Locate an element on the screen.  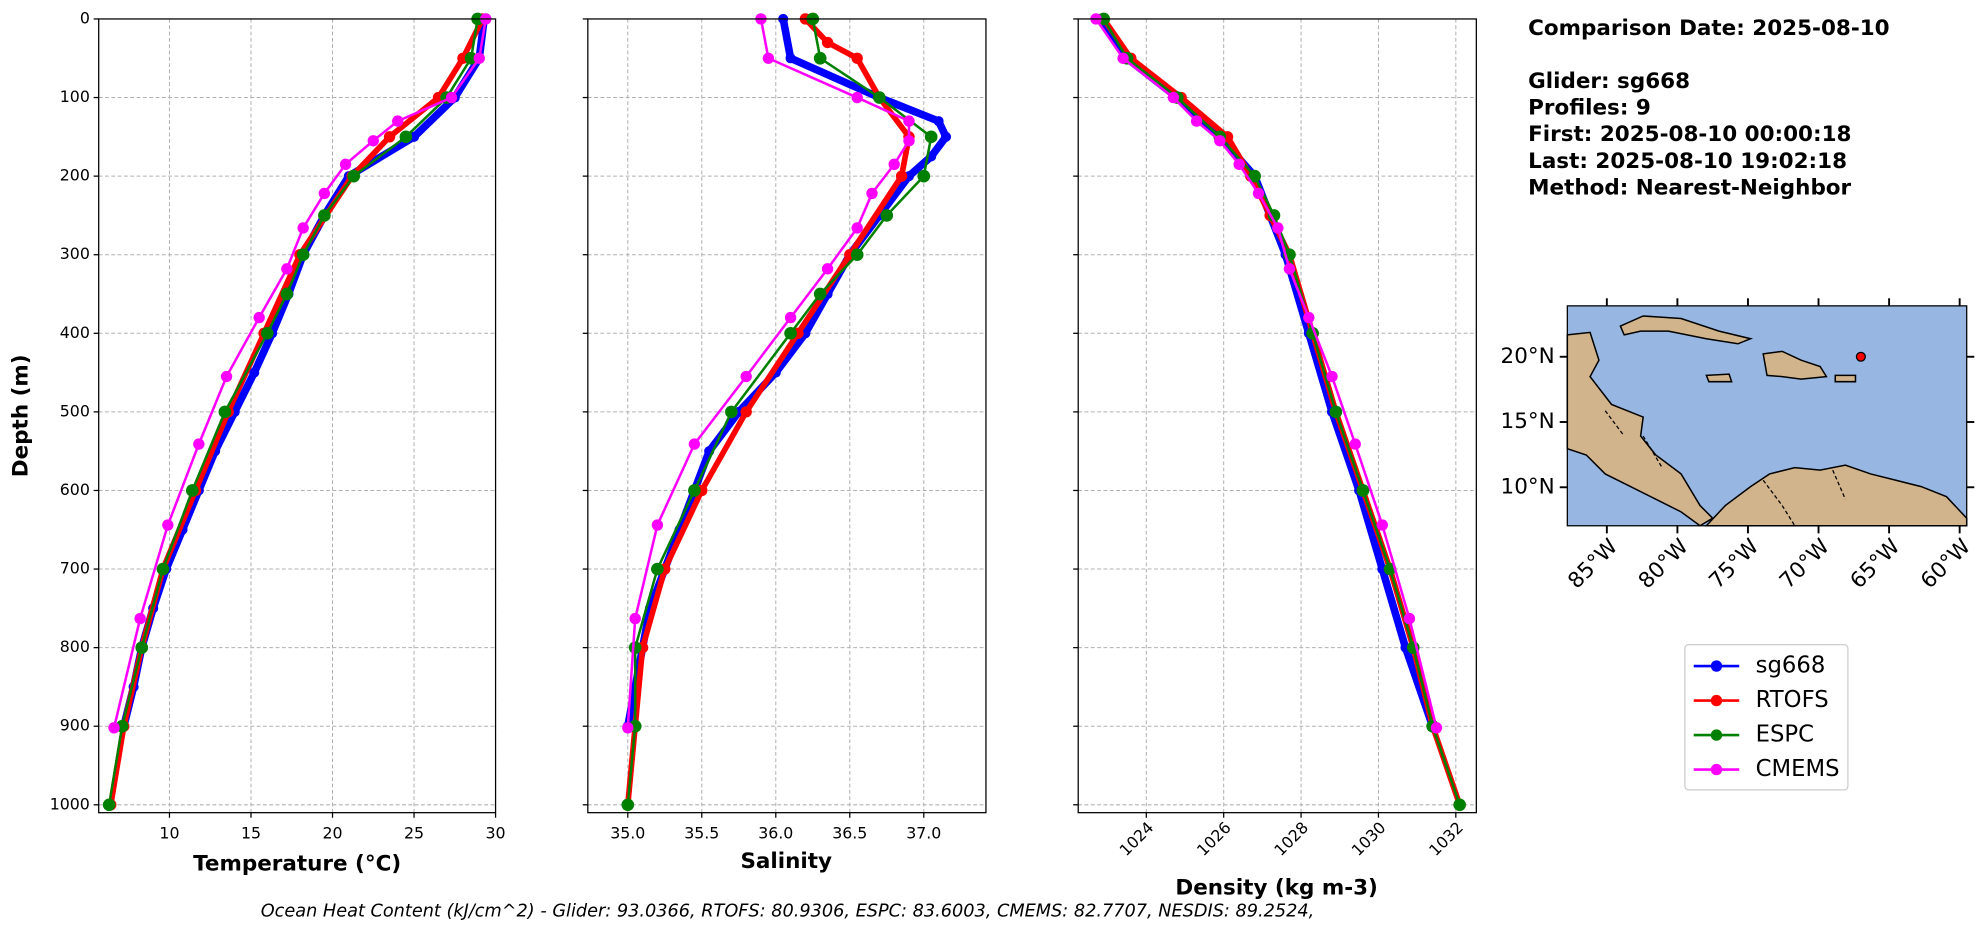
info-line: Comparison Date: 2025-08-10 is located at coordinates (1708, 28).